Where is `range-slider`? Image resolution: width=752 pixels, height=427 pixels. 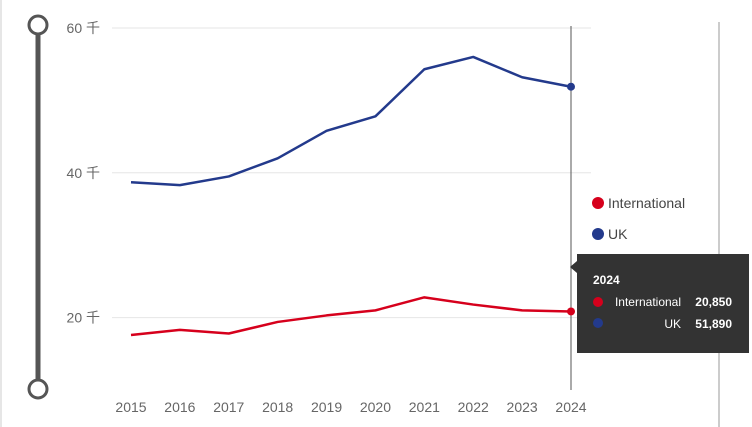 range-slider is located at coordinates (38, 207).